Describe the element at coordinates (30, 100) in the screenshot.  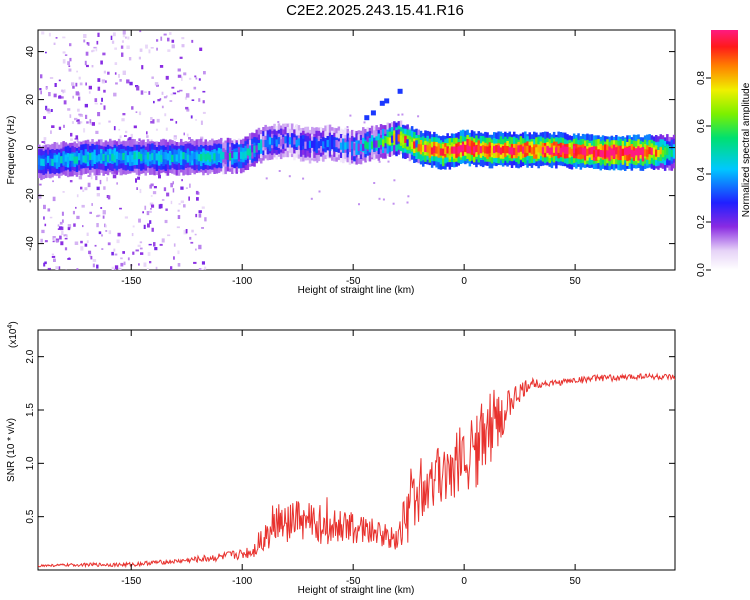
I see `y-tick-label: 20` at that location.